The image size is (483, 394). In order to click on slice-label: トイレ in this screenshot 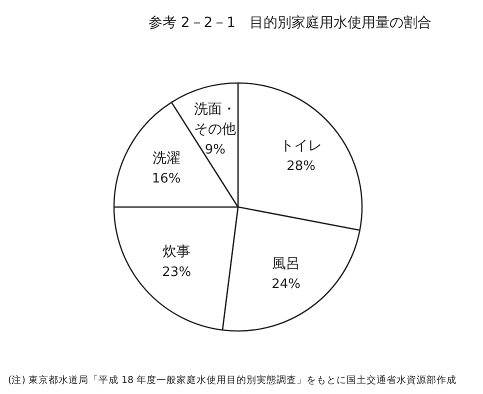, I will do `click(301, 146)`.